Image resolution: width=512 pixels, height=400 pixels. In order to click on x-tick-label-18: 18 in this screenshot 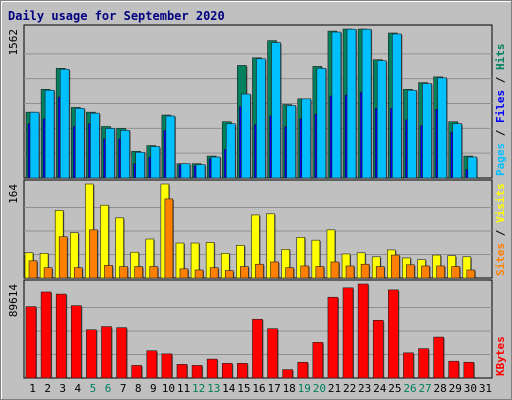, I will do `click(289, 388)`.